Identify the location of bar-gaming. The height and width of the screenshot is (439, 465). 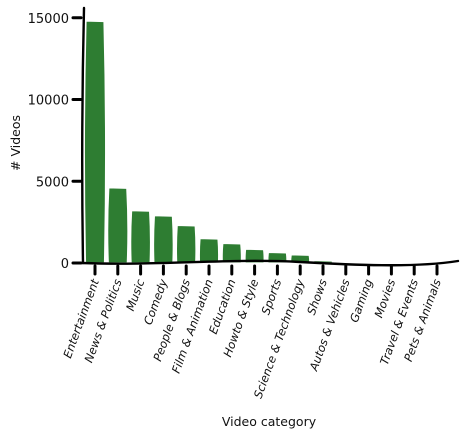
(368, 262).